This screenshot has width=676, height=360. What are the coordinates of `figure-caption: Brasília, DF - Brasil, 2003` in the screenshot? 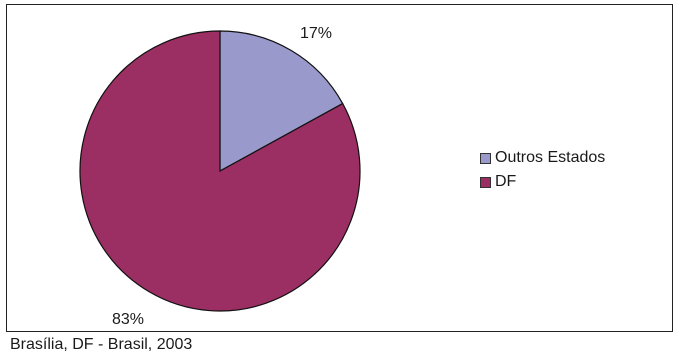 It's located at (101, 344).